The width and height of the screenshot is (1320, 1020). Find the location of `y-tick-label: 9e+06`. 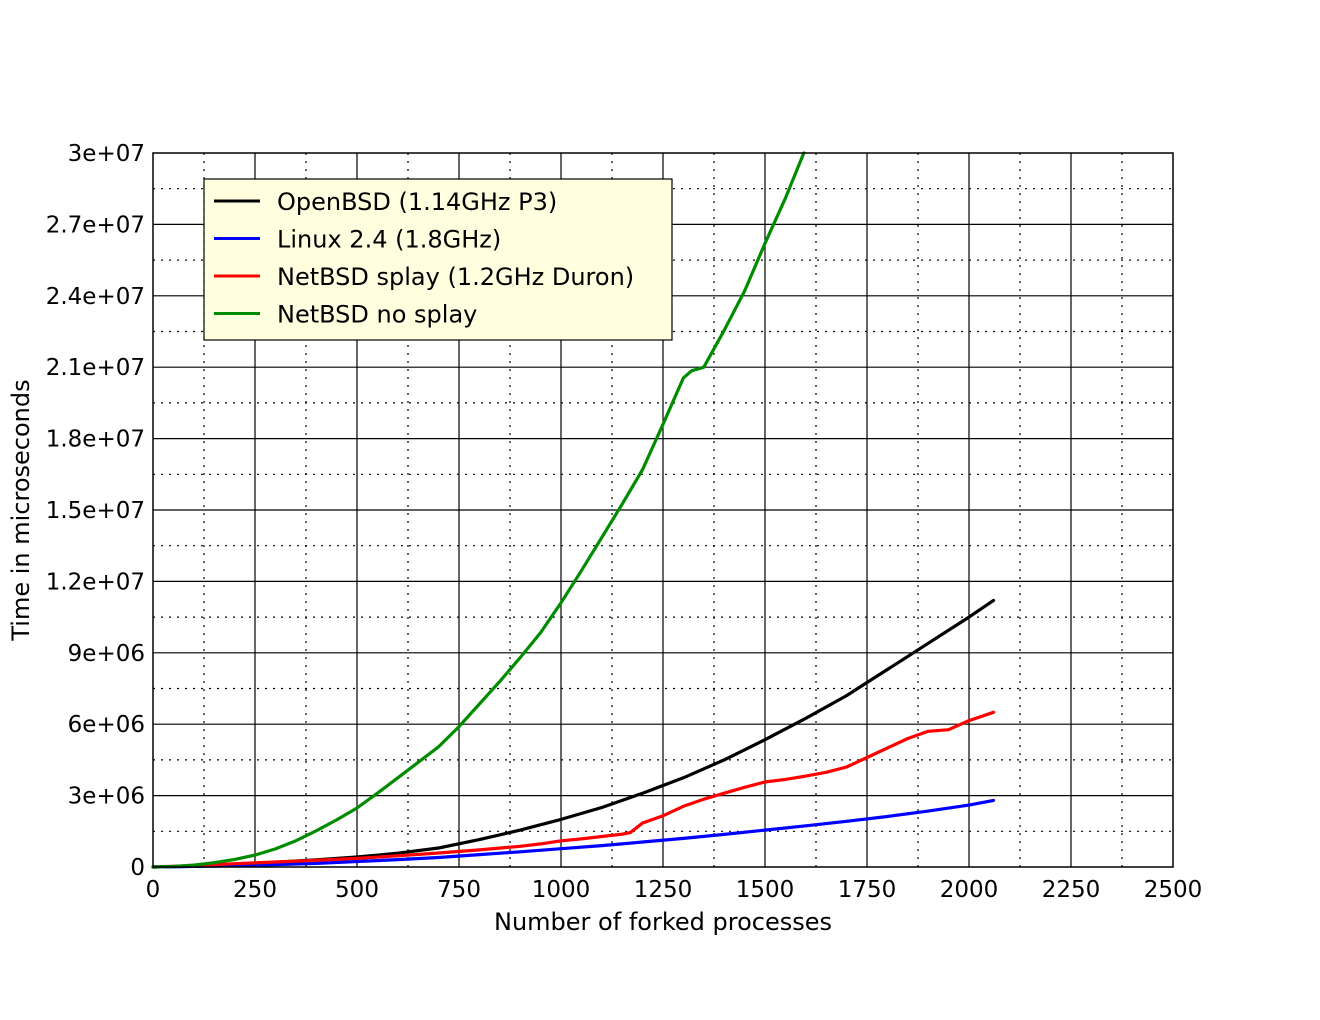

y-tick-label: 9e+06 is located at coordinates (106, 654).